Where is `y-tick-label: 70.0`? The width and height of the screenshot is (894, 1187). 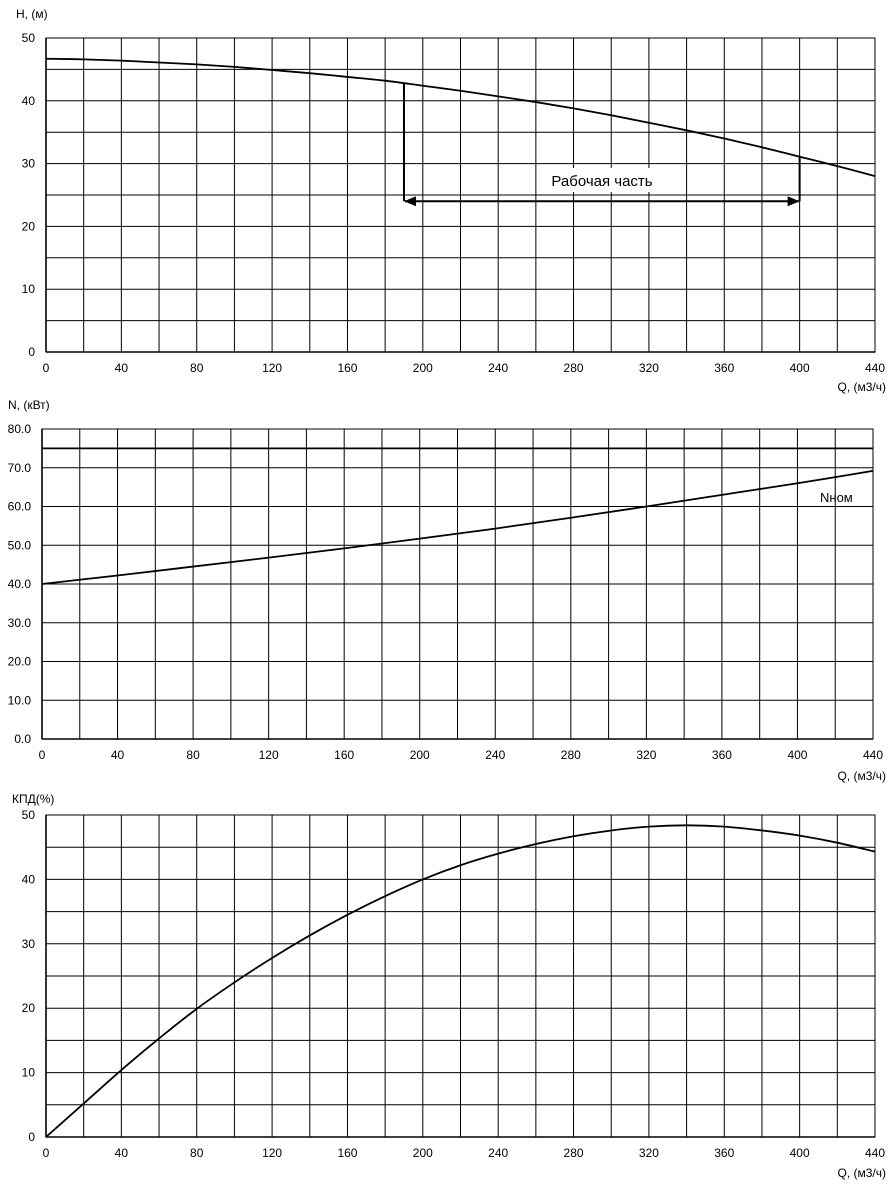
y-tick-label: 70.0 is located at coordinates (20, 468).